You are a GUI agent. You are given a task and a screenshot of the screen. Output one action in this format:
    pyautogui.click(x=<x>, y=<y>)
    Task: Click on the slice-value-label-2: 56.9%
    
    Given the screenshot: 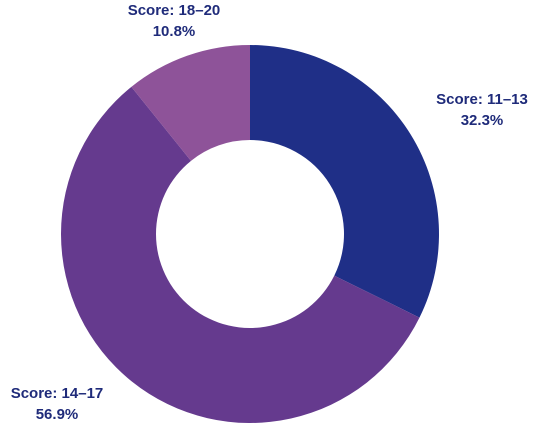 What is the action you would take?
    pyautogui.click(x=57, y=414)
    